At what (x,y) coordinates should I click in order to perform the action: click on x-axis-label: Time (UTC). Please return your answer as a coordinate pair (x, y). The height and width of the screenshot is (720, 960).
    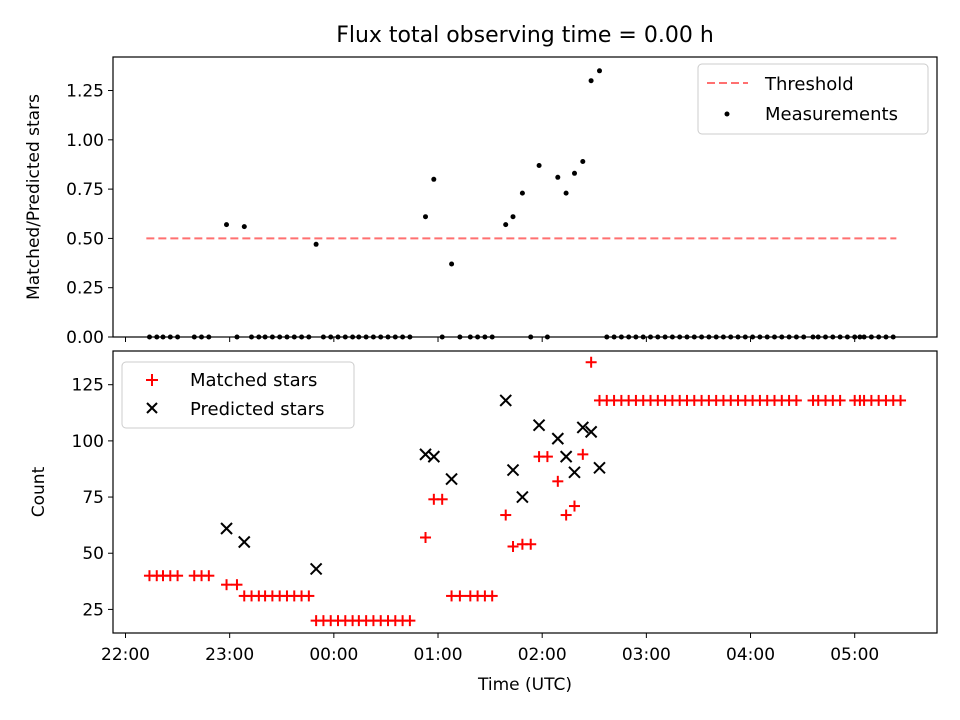
    Looking at the image, I should click on (524, 685).